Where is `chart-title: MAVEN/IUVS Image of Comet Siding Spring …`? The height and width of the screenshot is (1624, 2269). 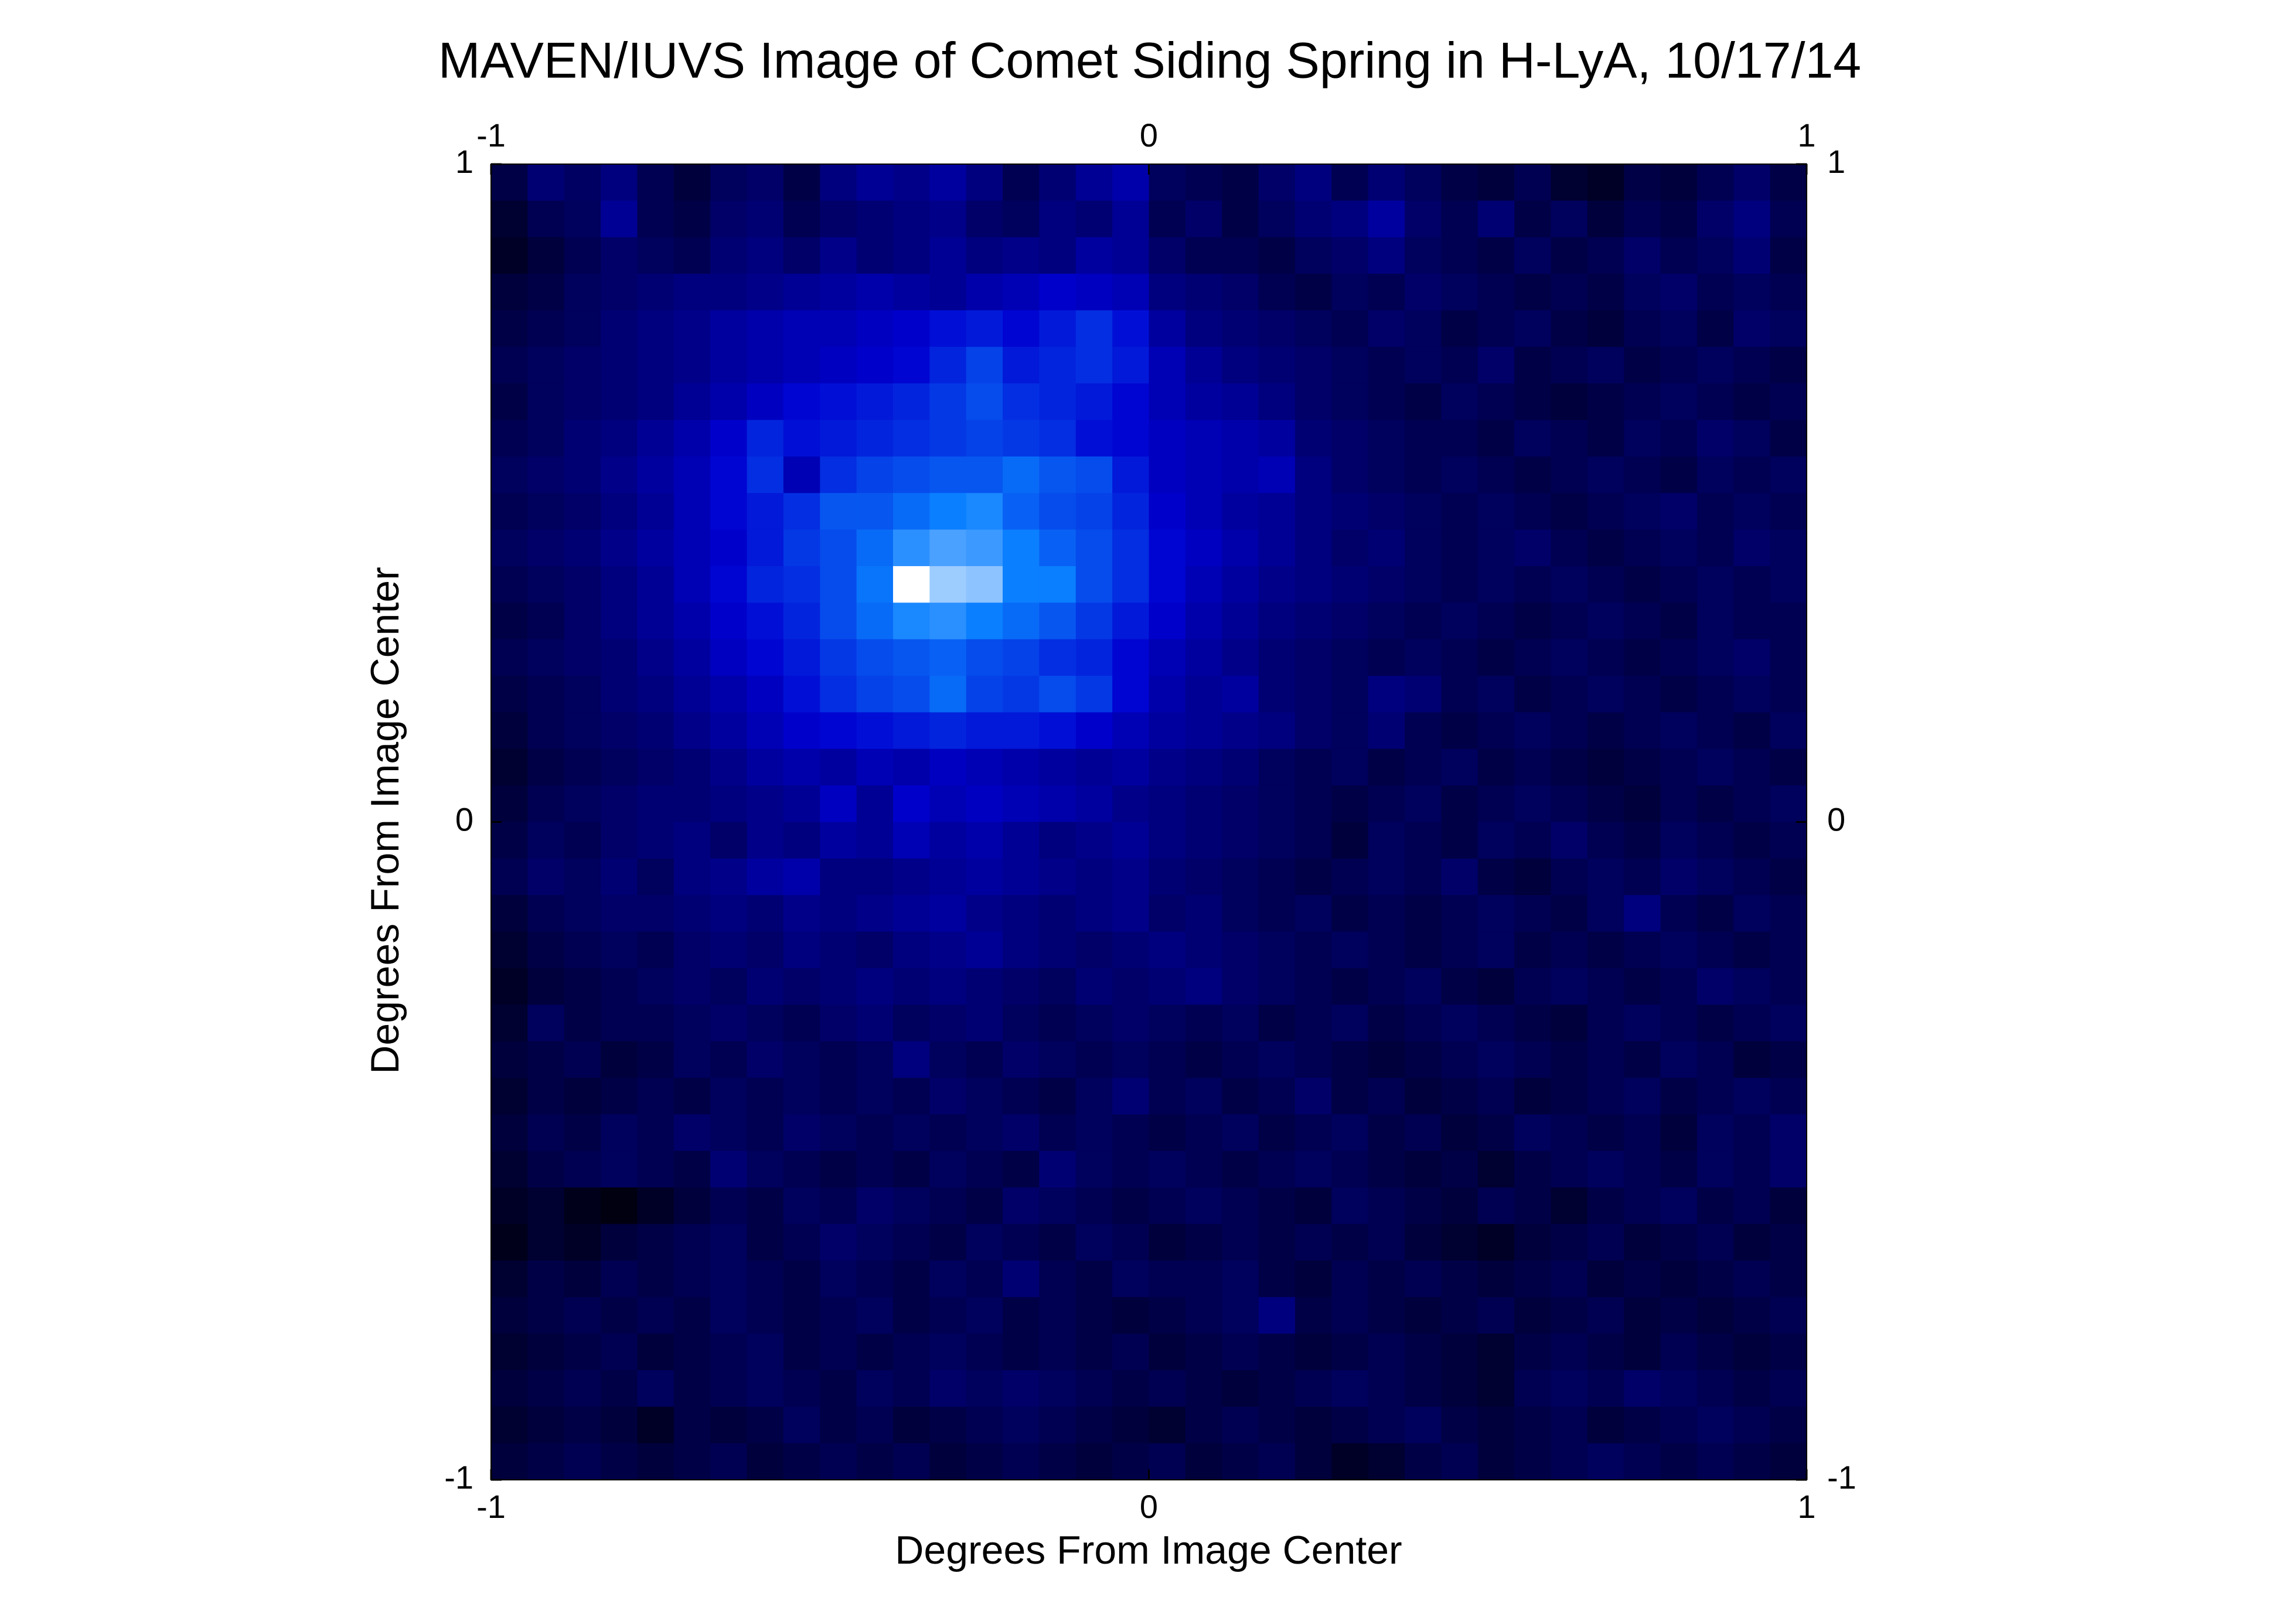
chart-title: MAVEN/IUVS Image of Comet Siding Spring … is located at coordinates (1149, 61).